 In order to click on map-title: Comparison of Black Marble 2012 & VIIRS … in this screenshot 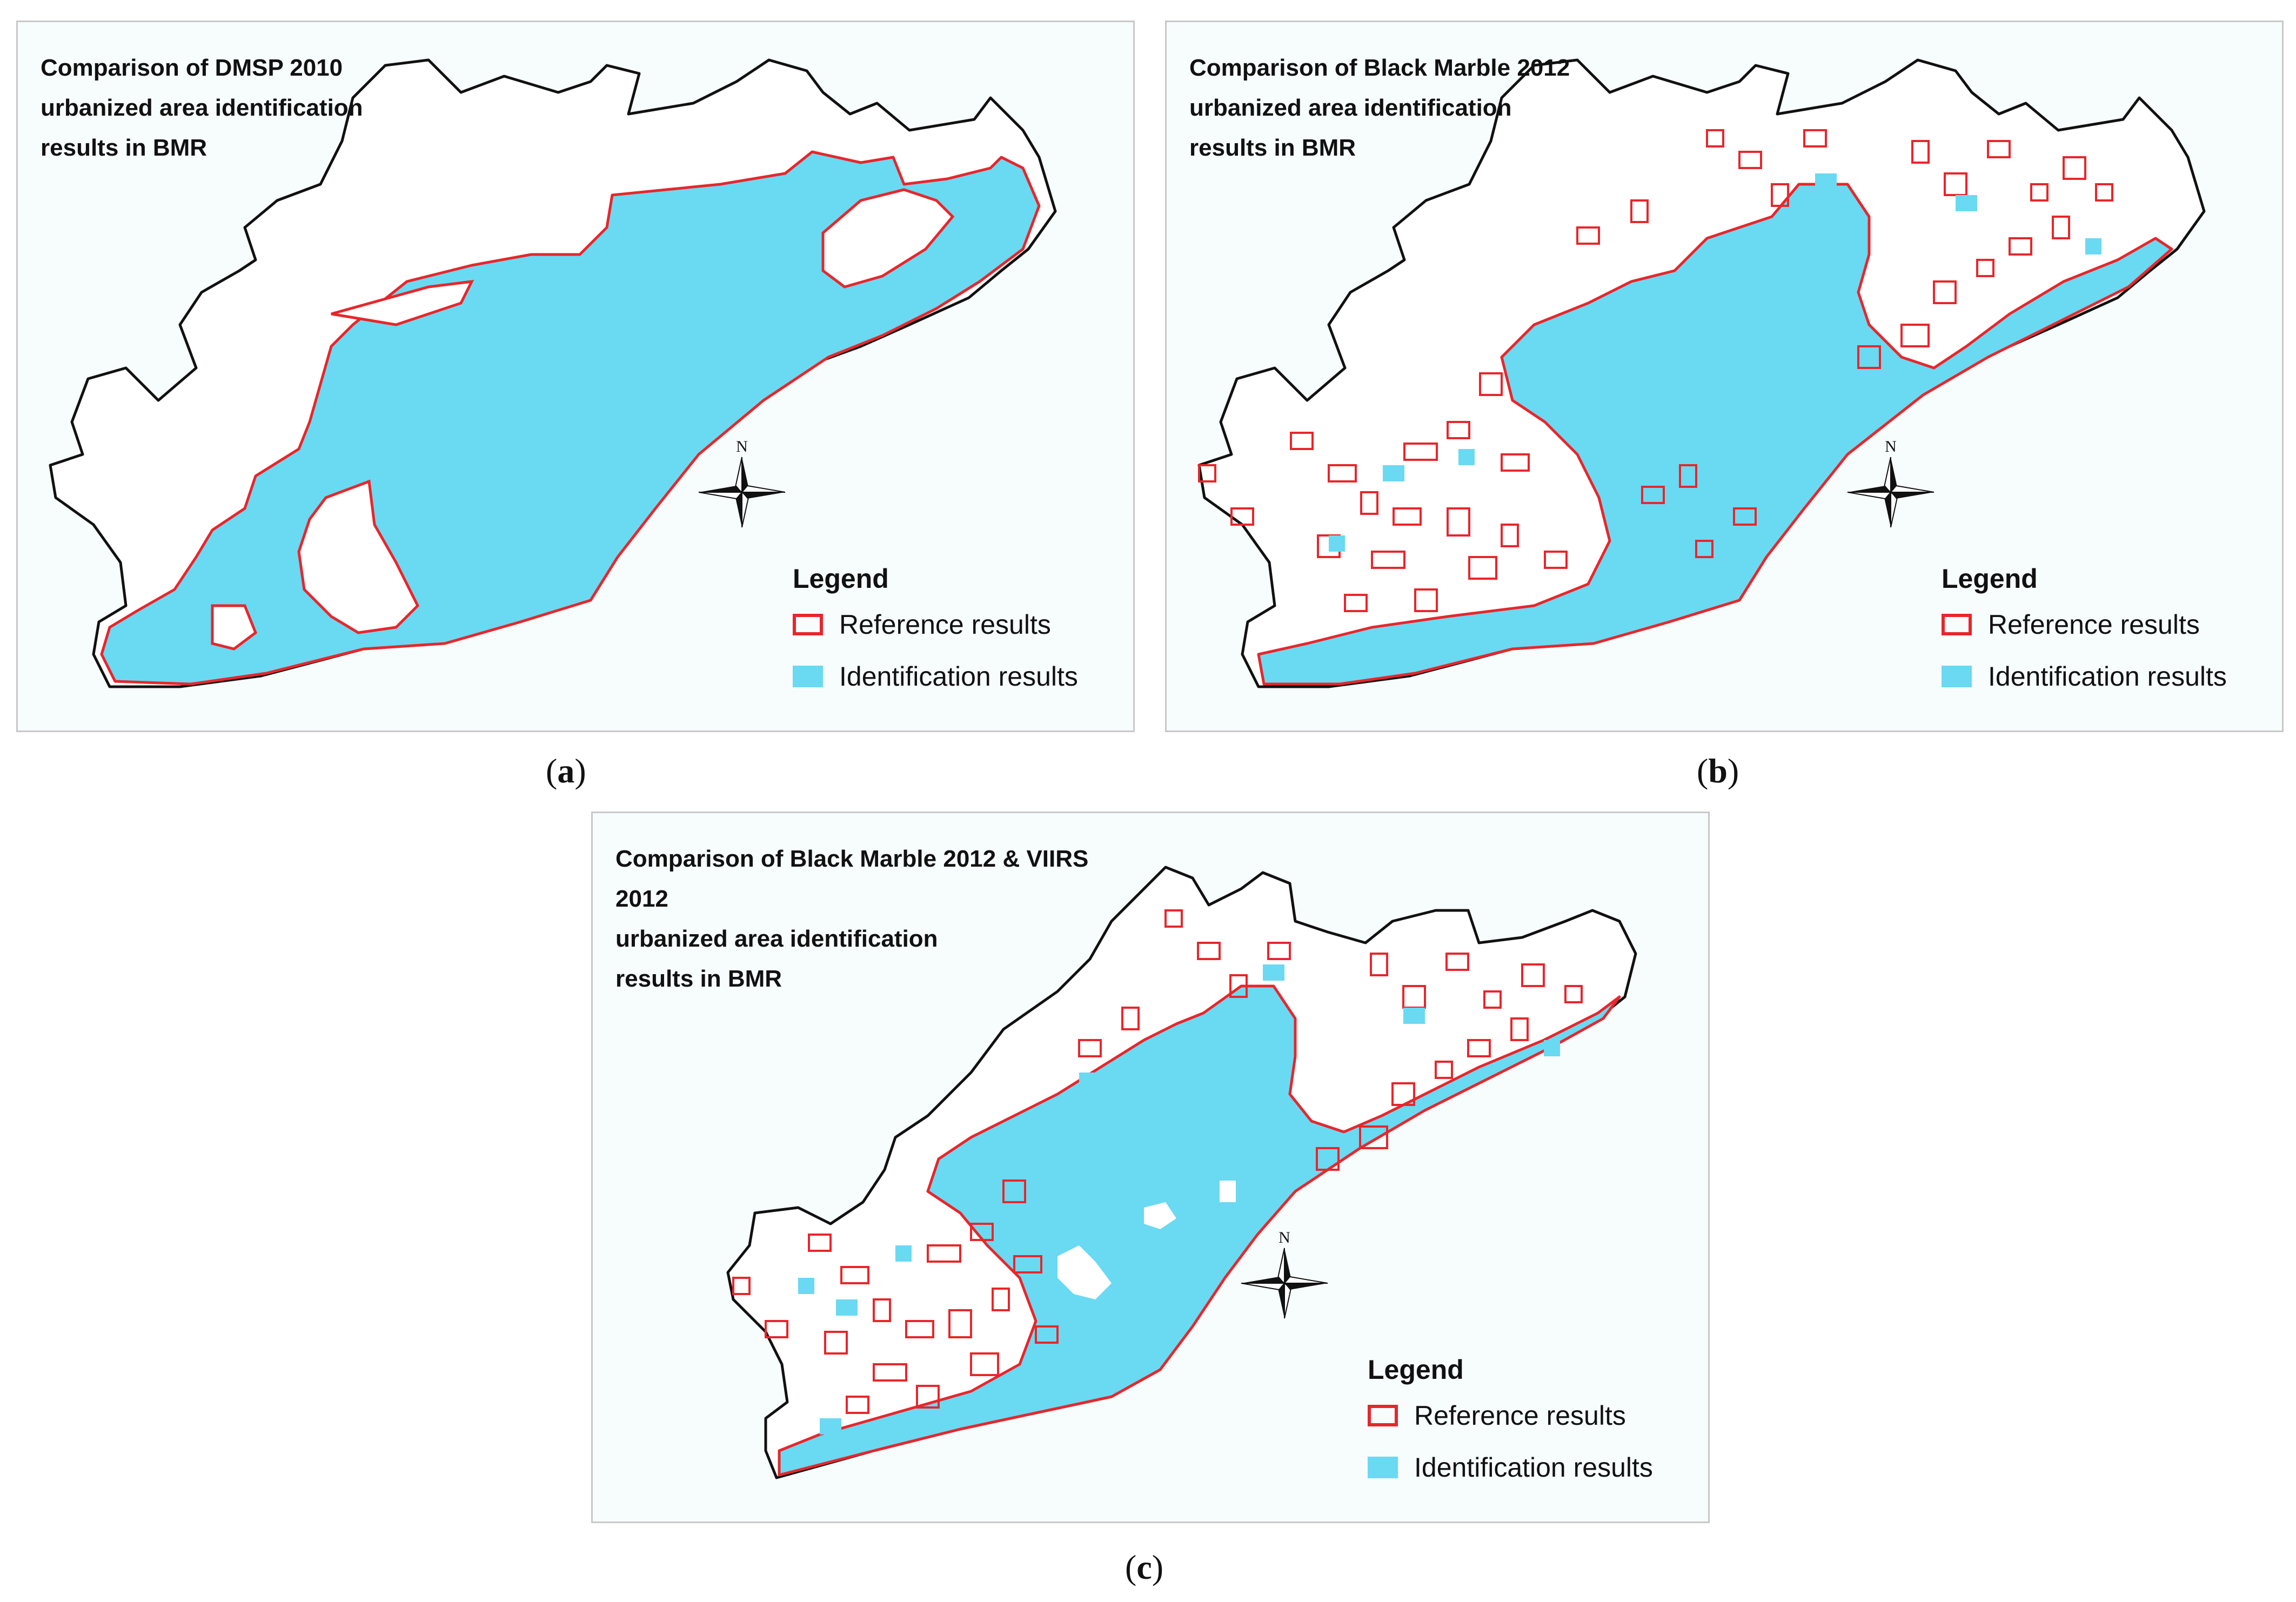, I will do `click(852, 919)`.